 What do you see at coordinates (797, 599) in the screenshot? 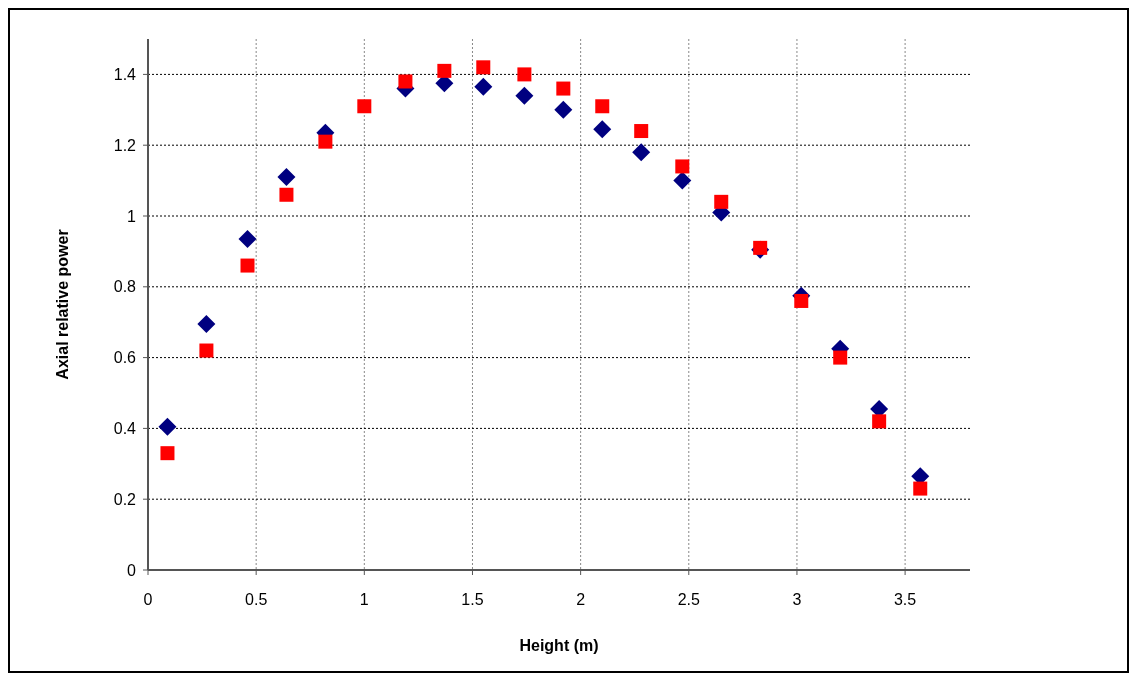
I see `x-tick-label: 3` at bounding box center [797, 599].